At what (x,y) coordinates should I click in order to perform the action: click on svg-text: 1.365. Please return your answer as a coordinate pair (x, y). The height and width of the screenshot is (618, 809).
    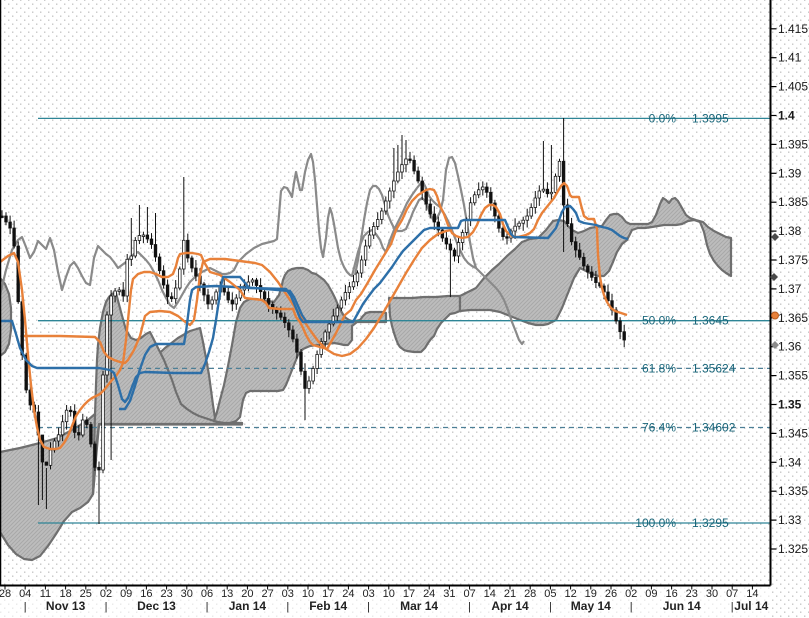
    Looking at the image, I should click on (793, 318).